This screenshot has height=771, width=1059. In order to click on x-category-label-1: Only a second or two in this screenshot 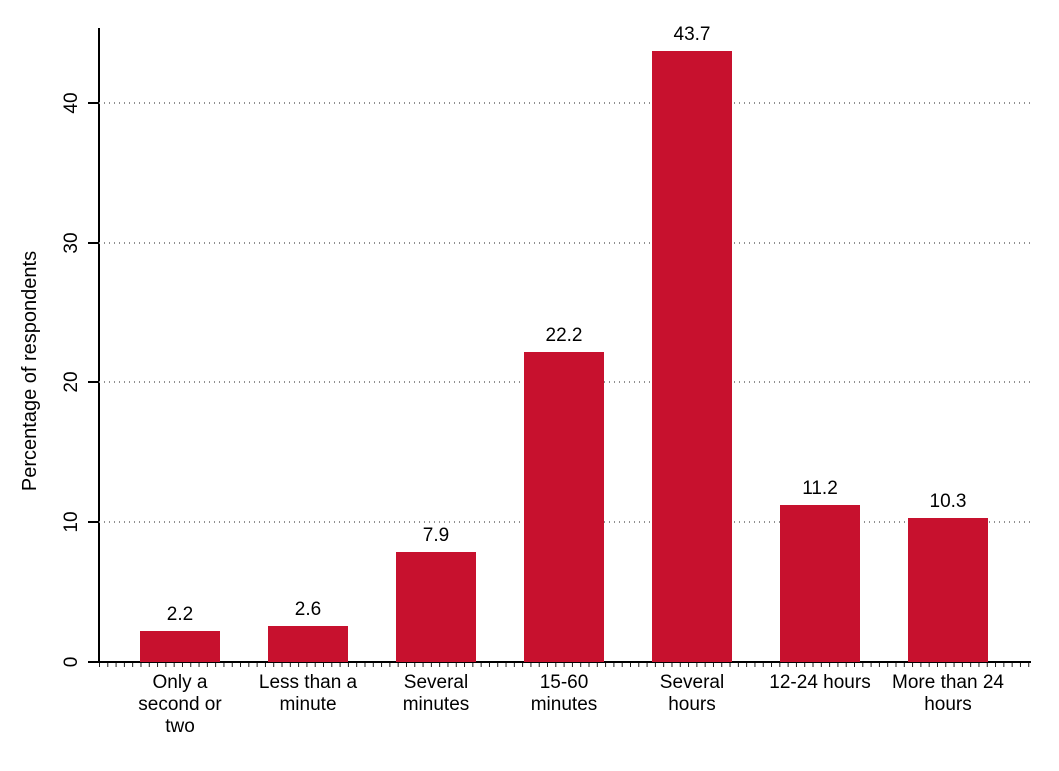, I will do `click(180, 704)`.